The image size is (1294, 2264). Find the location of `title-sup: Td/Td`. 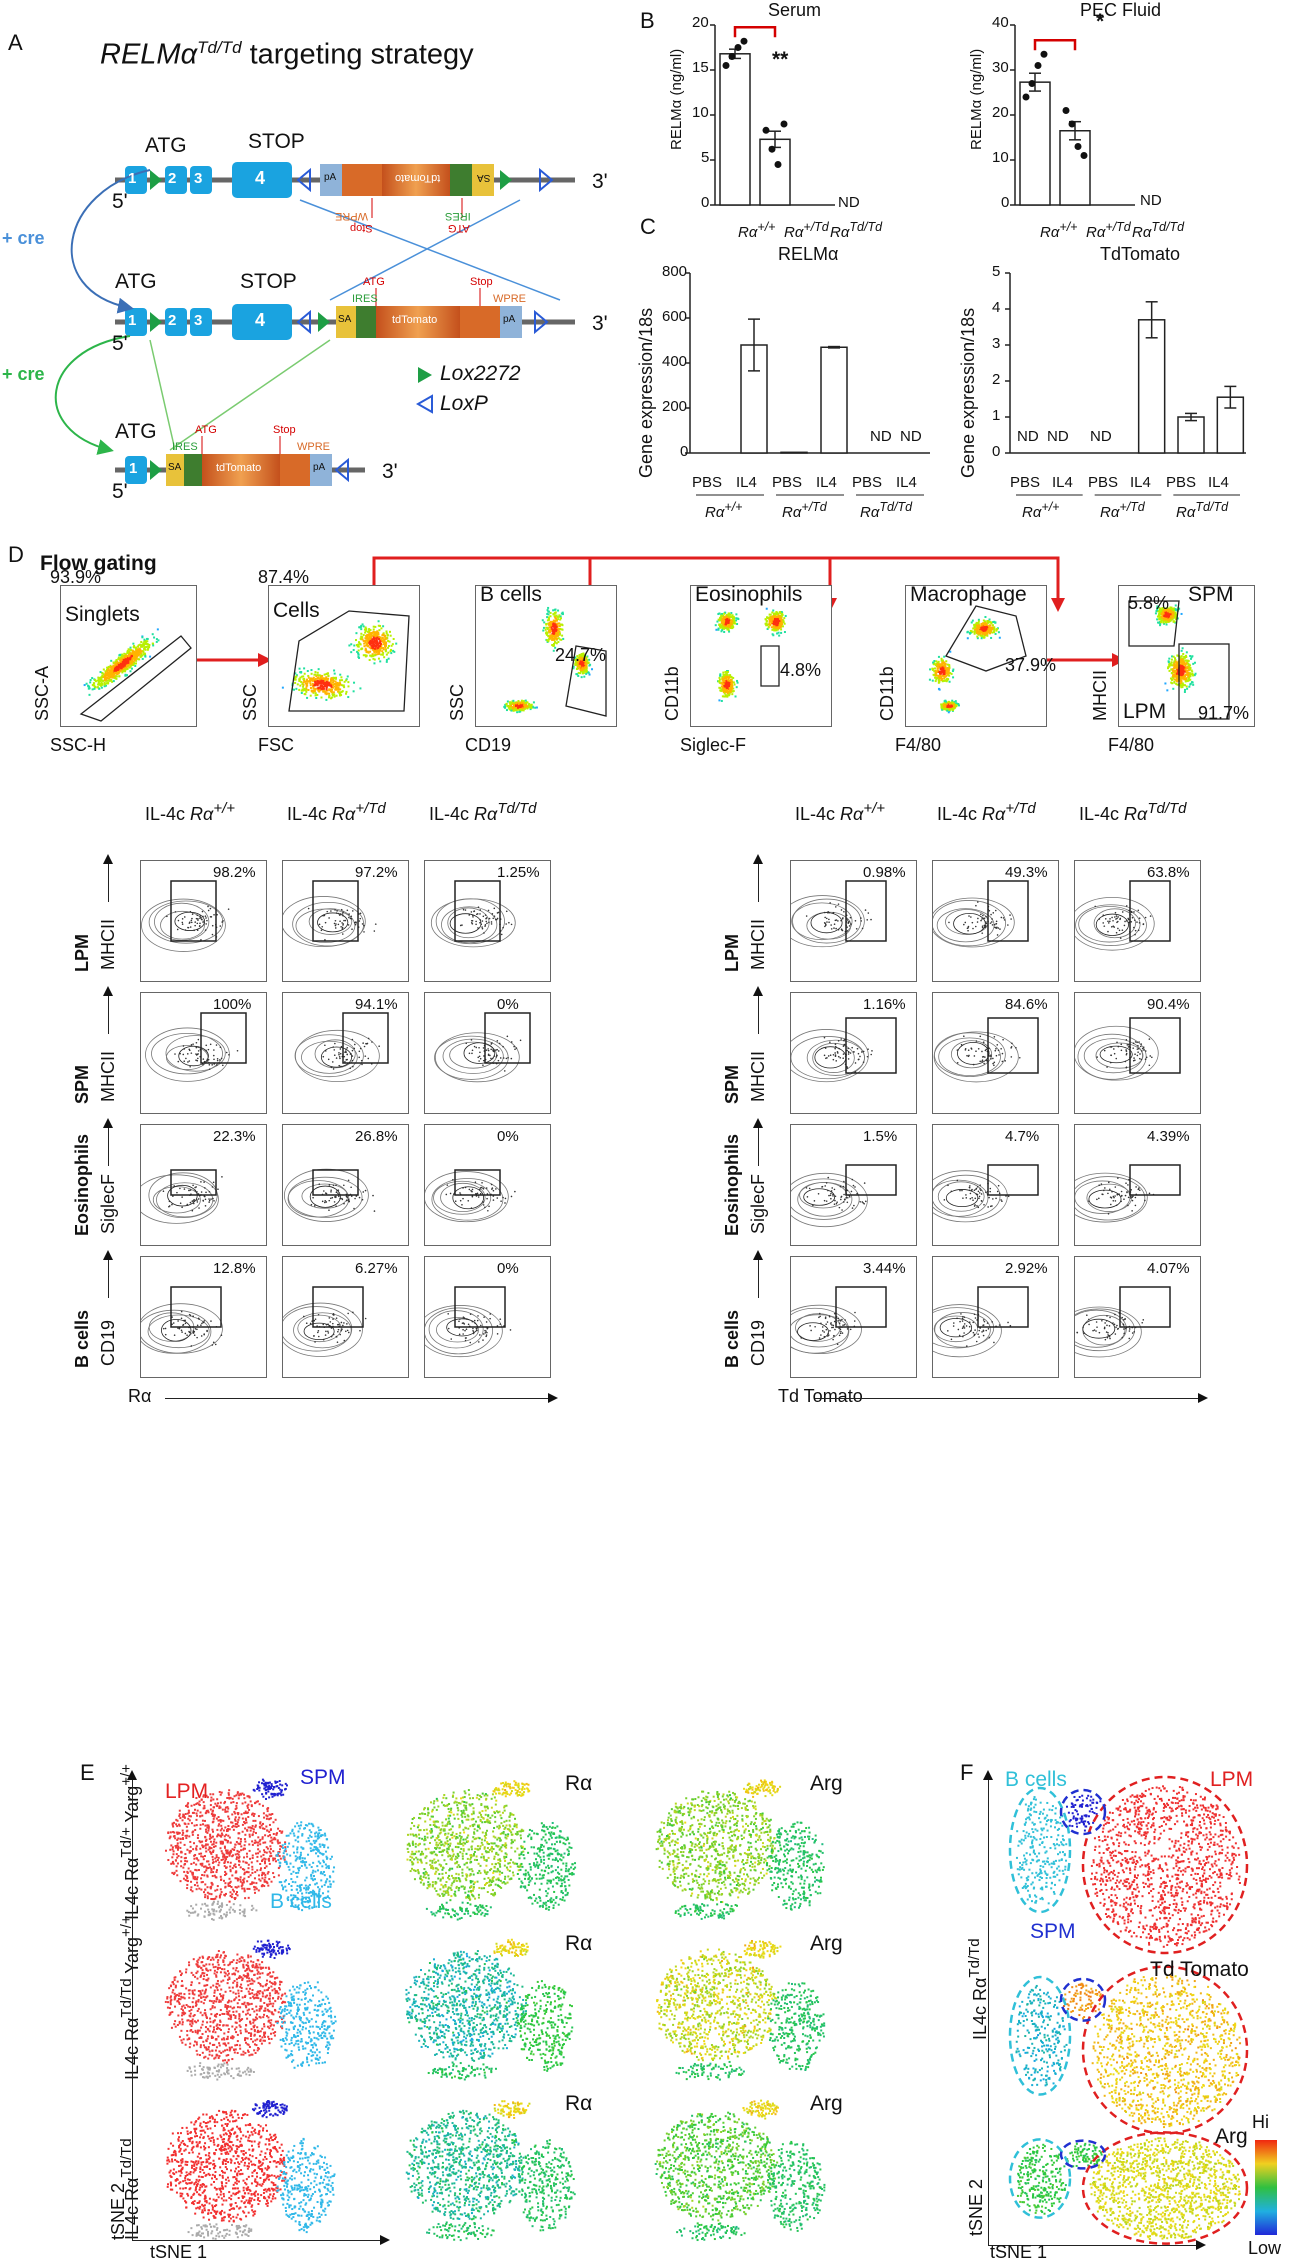

title-sup: Td/Td is located at coordinates (219, 47).